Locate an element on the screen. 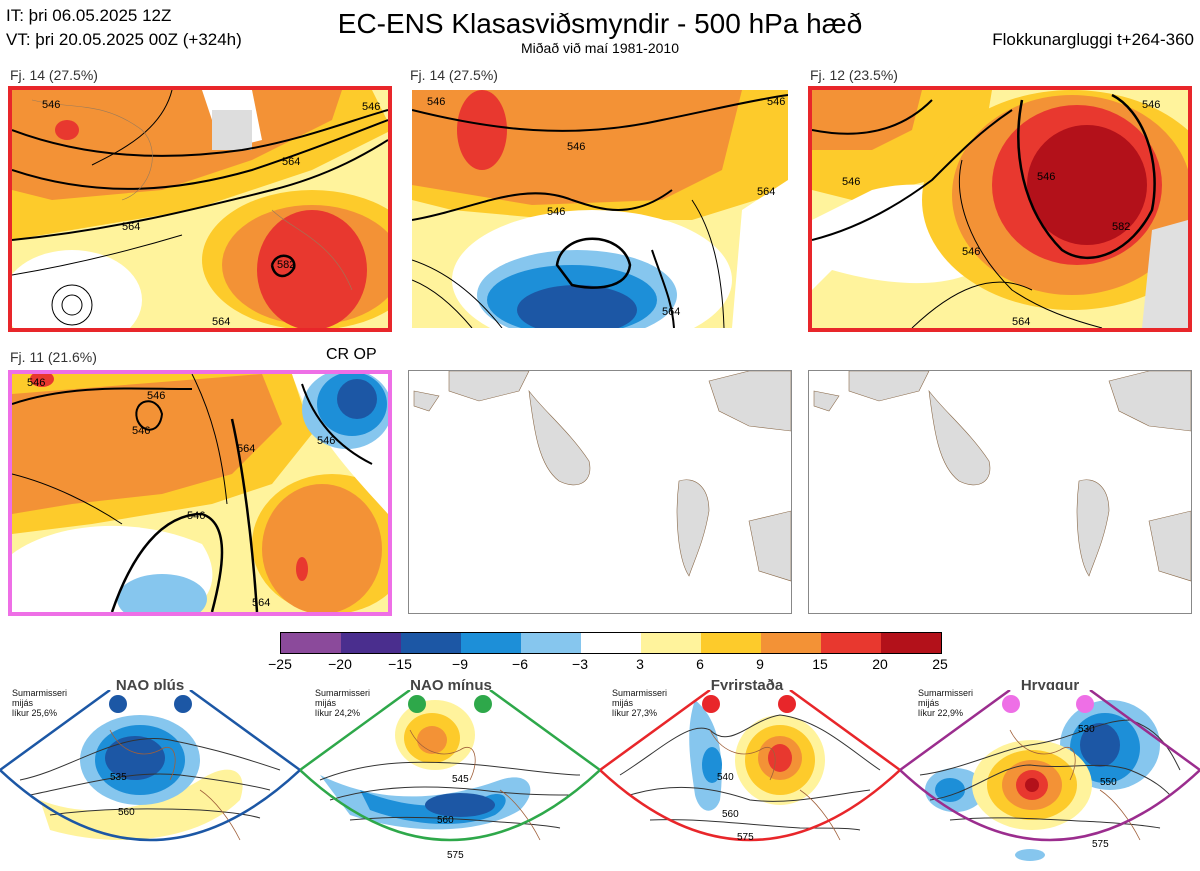 The image size is (1200, 871). p2-contour-1: 546 is located at coordinates (576, 147).